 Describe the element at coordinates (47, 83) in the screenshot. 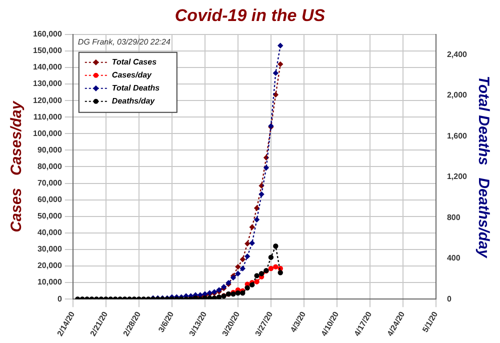

I see `y-tick-label: 130,000` at that location.